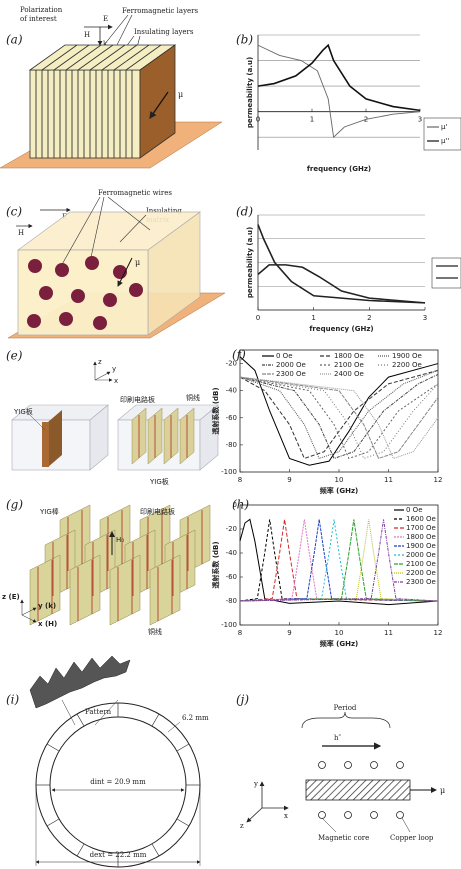 Image resolution: width=461 pixels, height=869 pixels. I want to click on legend-label: μ'', so click(445, 141).